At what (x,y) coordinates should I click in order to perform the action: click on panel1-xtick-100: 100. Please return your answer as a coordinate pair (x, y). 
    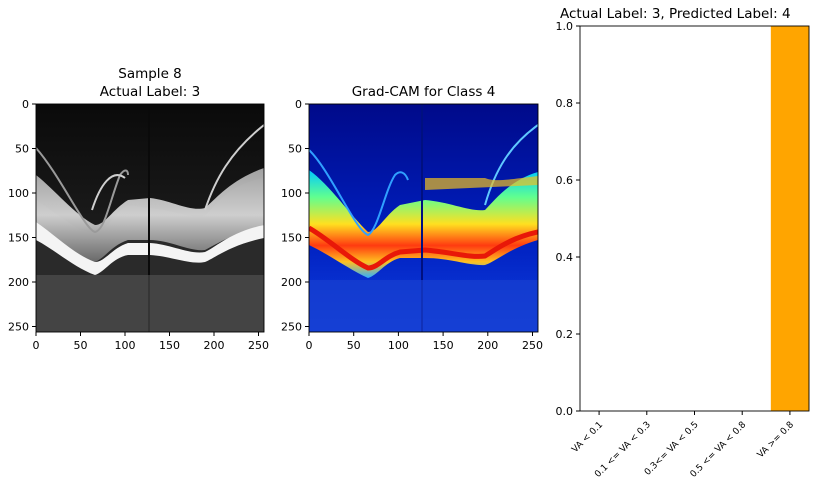
    Looking at the image, I should click on (125, 345).